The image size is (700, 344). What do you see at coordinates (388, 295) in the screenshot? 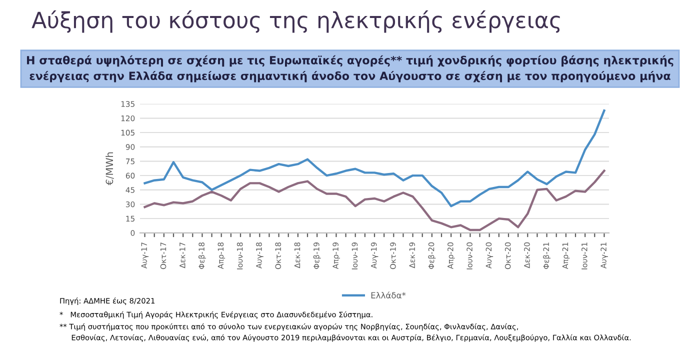
I see `legend-label: Ελλάδα*` at bounding box center [388, 295].